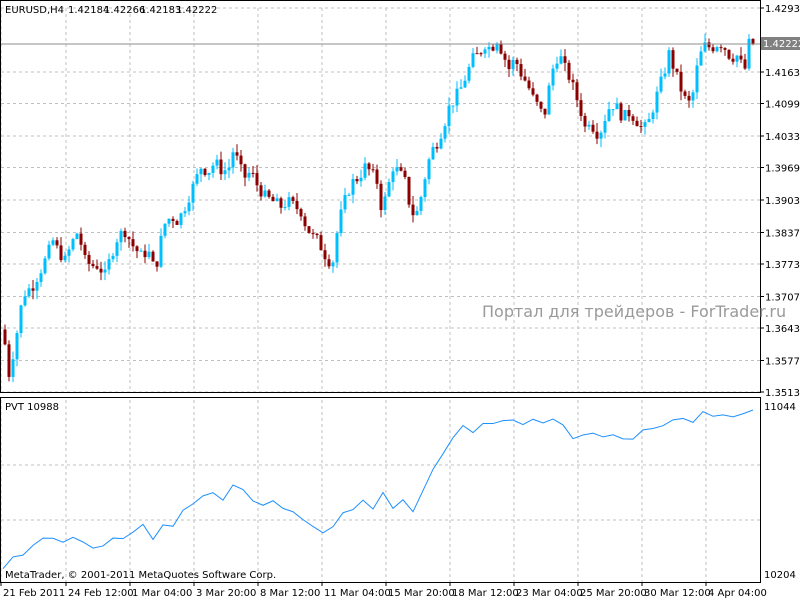 The image size is (800, 600). Describe the element at coordinates (34, 10) in the screenshot. I see `chart-symbol: EURUSD,H4` at that location.